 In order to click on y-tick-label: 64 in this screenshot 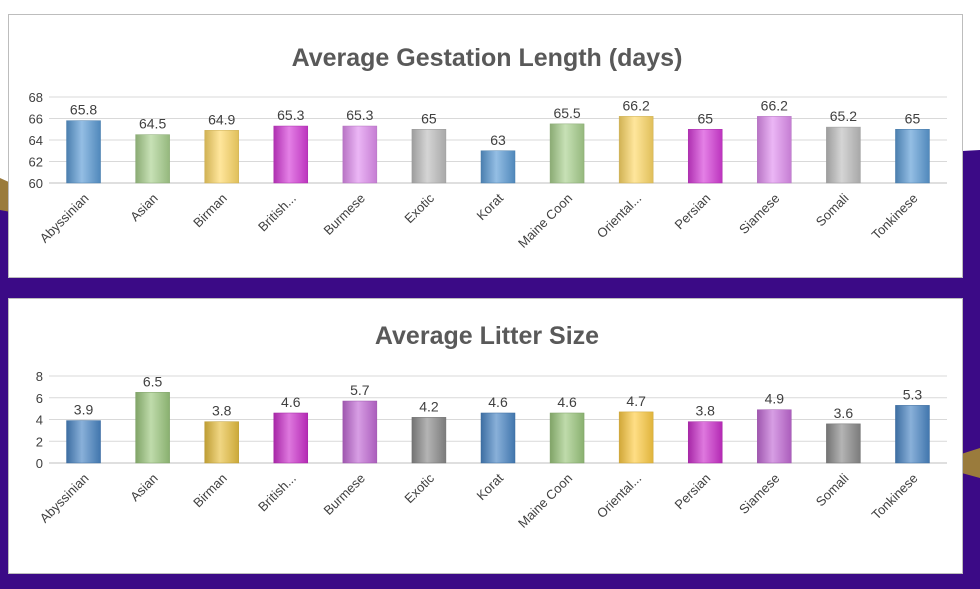, I will do `click(36, 140)`.